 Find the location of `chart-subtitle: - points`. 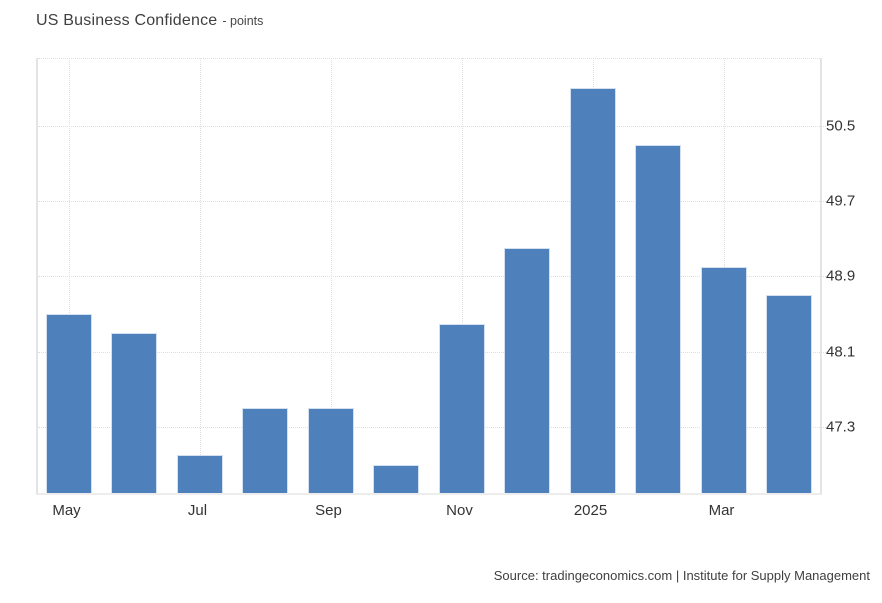

chart-subtitle: - points is located at coordinates (243, 21).